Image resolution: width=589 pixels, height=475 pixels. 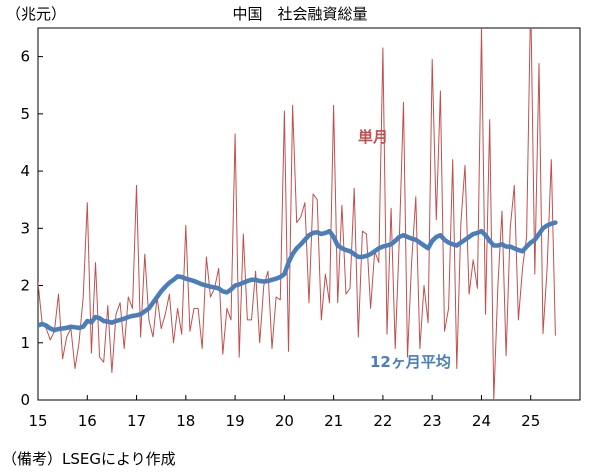 I want to click on x-tick-label: 15, so click(x=37, y=421).